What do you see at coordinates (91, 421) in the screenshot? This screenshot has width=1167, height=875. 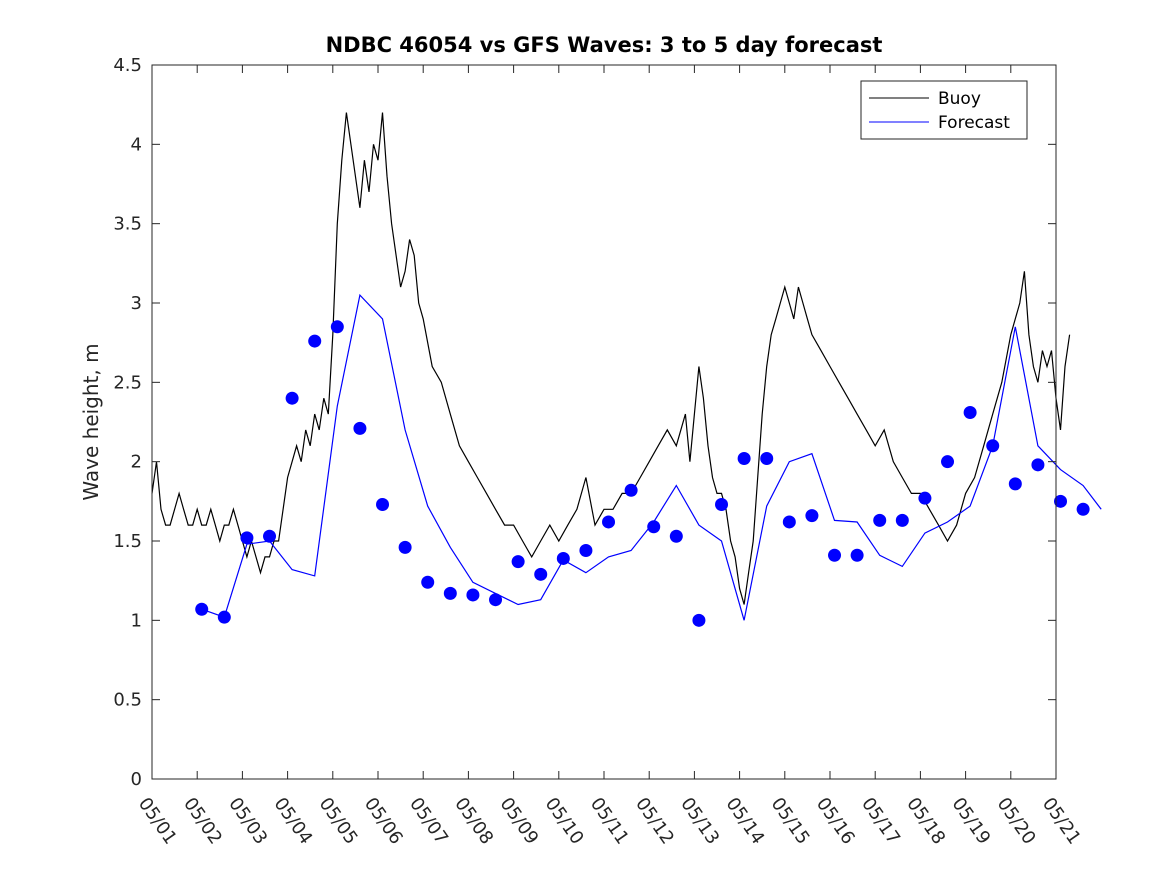 I see `y-axis-label: Wave height, m` at bounding box center [91, 421].